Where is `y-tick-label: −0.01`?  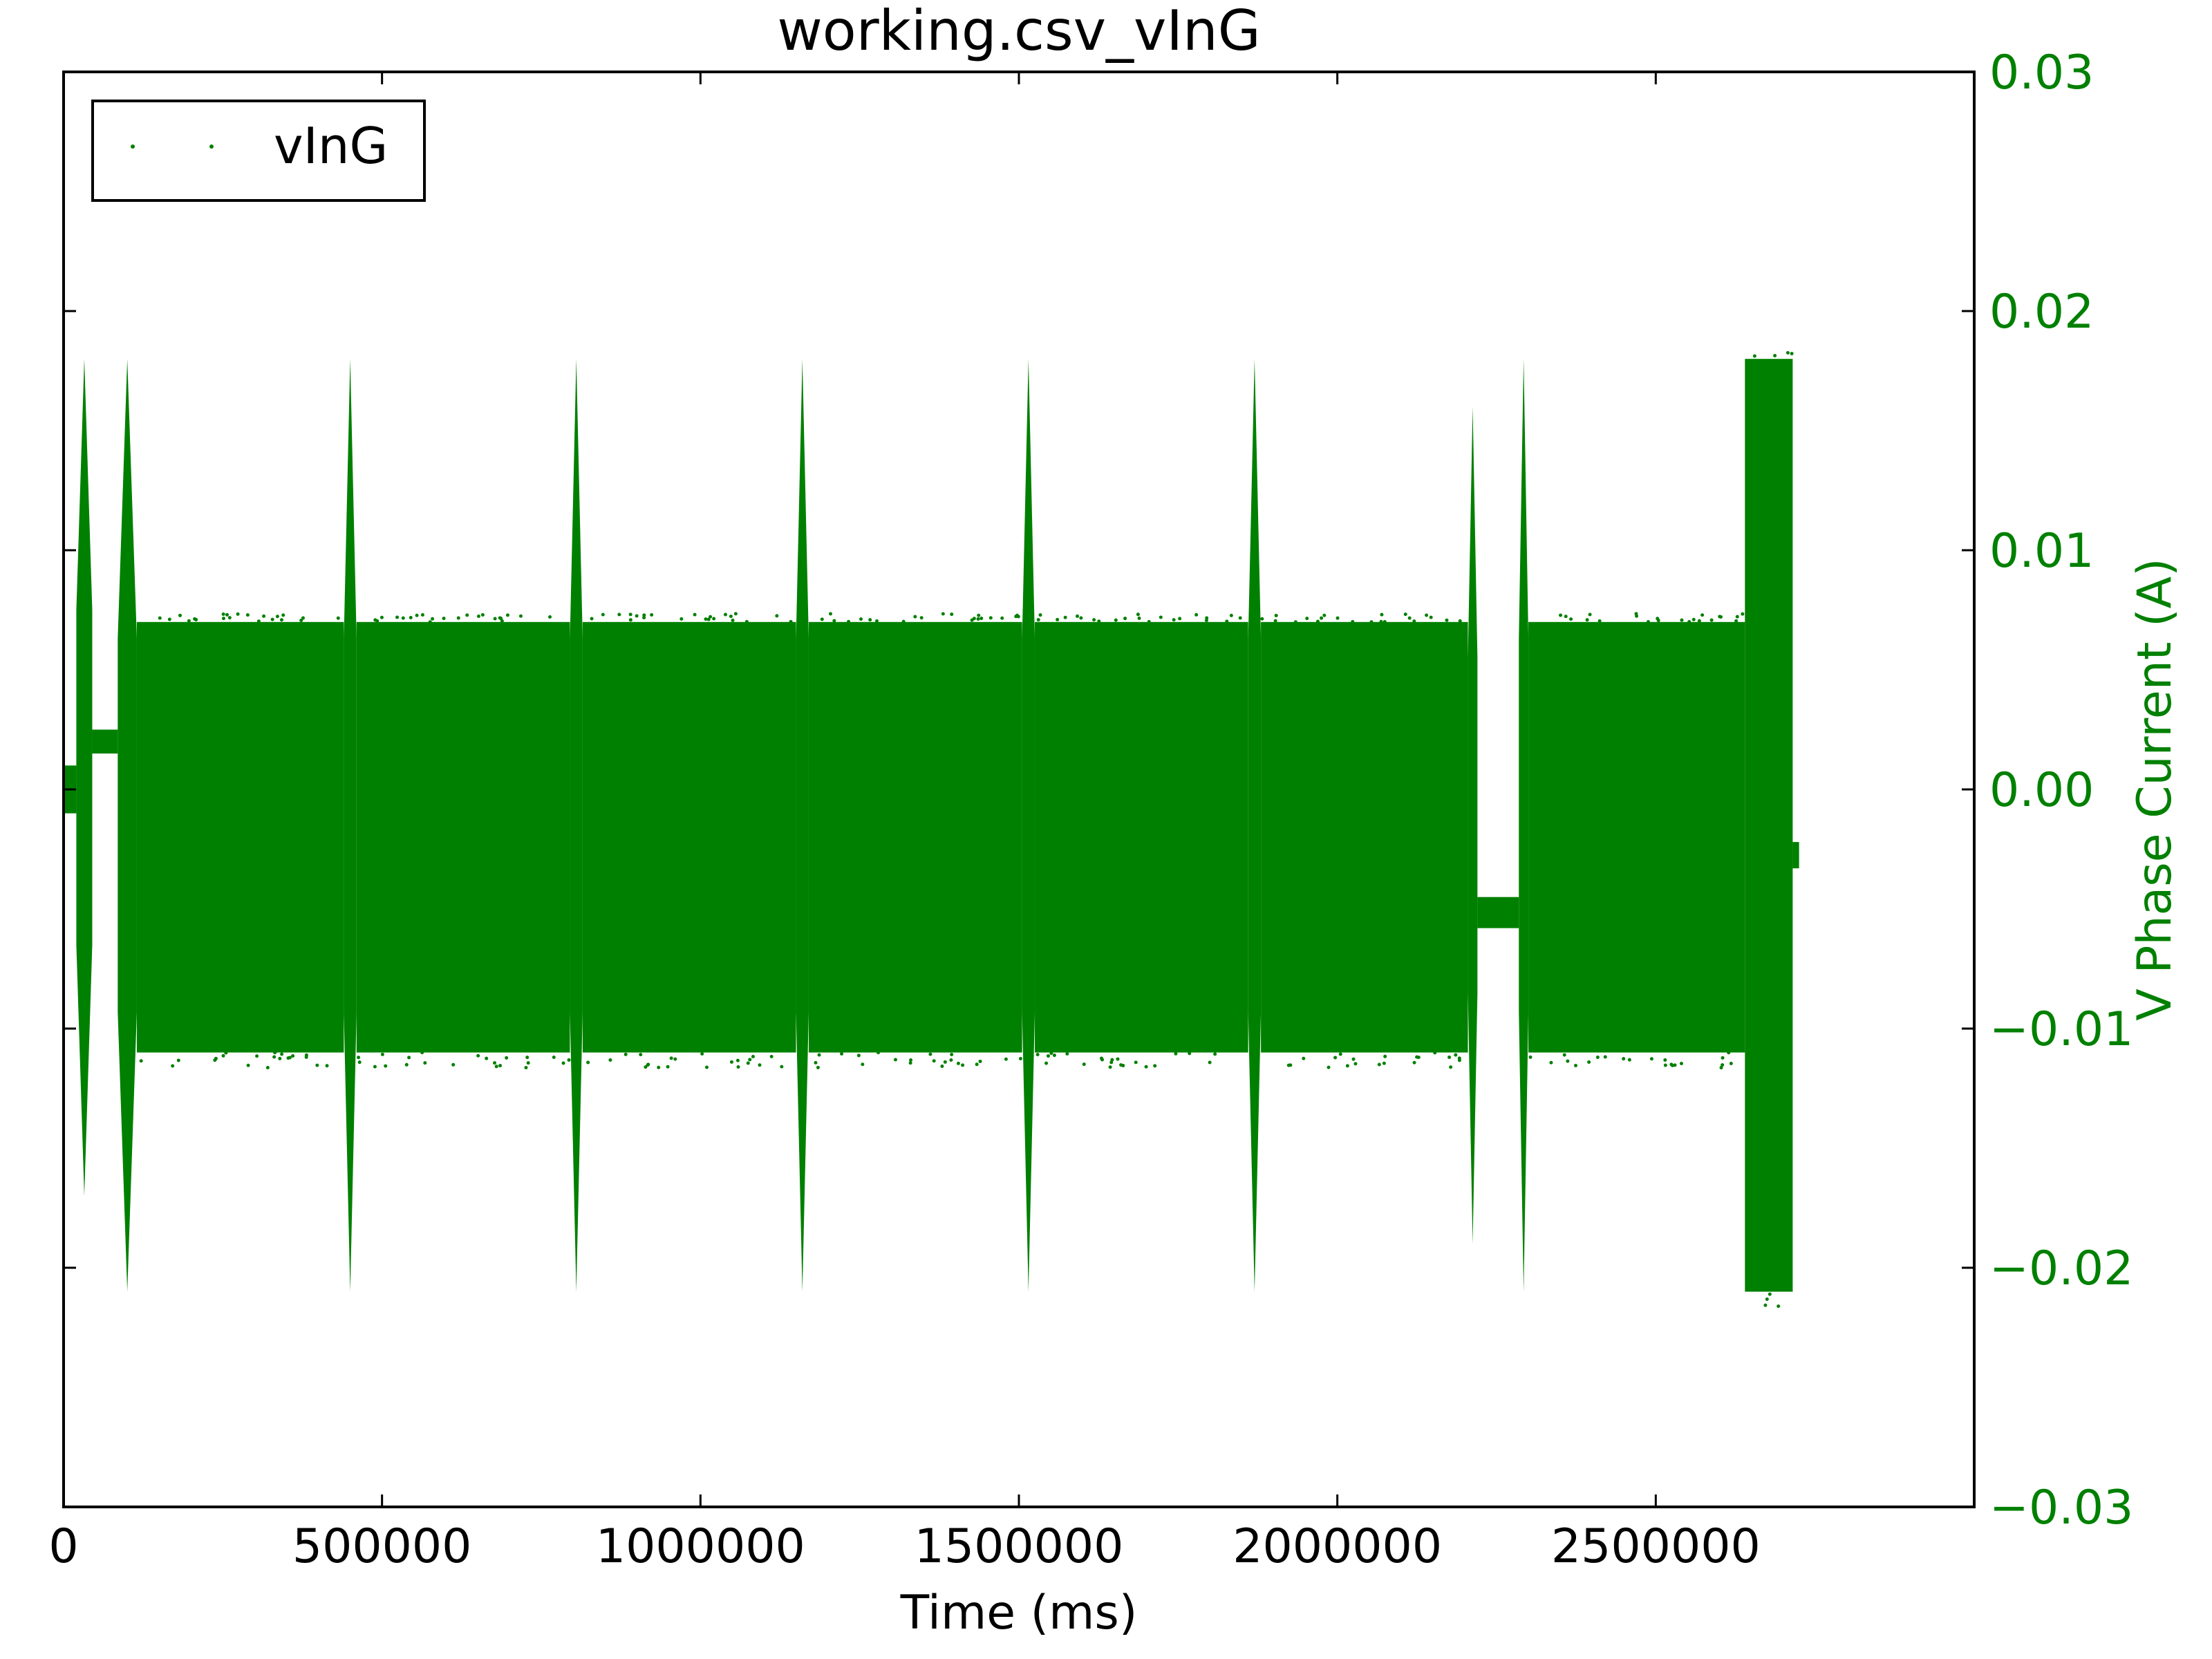 y-tick-label: −0.01 is located at coordinates (2061, 1029).